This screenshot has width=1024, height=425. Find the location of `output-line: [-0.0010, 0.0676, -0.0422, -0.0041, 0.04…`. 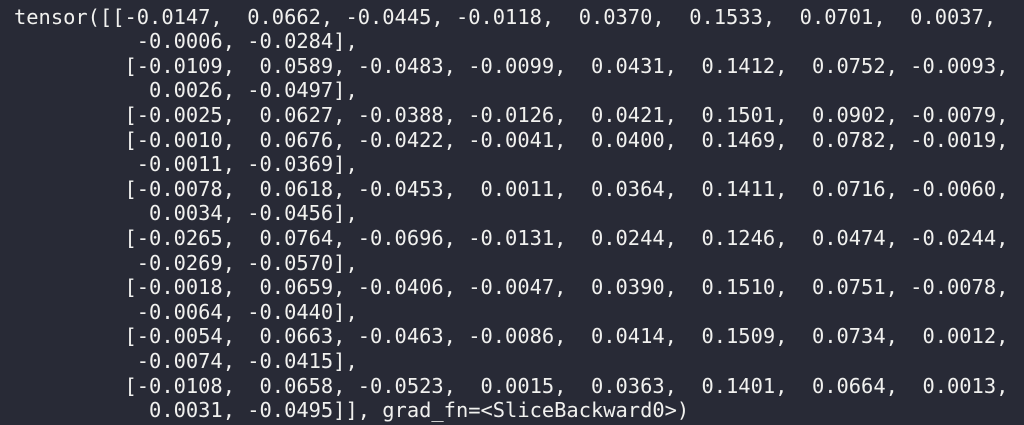

output-line: [-0.0010, 0.0676, -0.0422, -0.0041, 0.04… is located at coordinates (511, 140).